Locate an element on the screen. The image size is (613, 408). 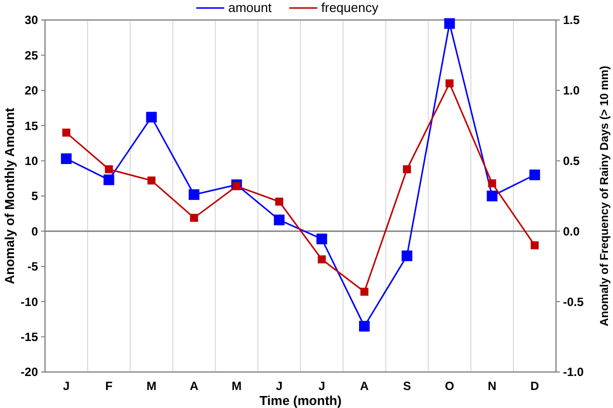
y-tick-label: -20 is located at coordinates (29, 372).